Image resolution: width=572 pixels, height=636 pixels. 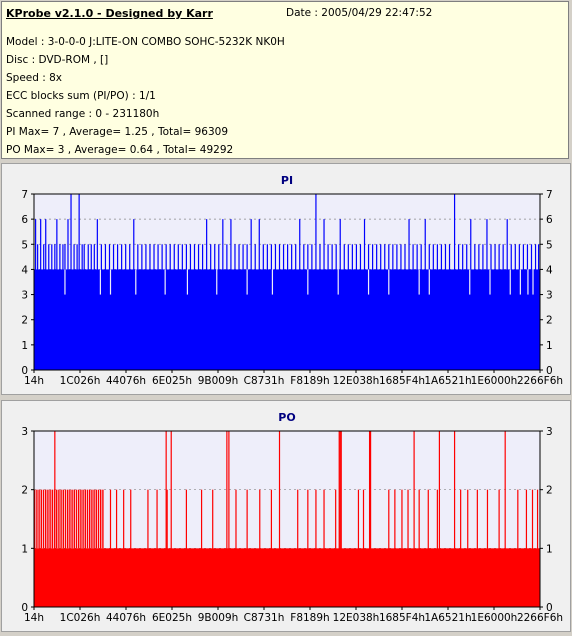 What do you see at coordinates (117, 132) in the screenshot?
I see `pi-stats-line: PI Max= 7 , Average= 1.25 , Total= 96309` at bounding box center [117, 132].